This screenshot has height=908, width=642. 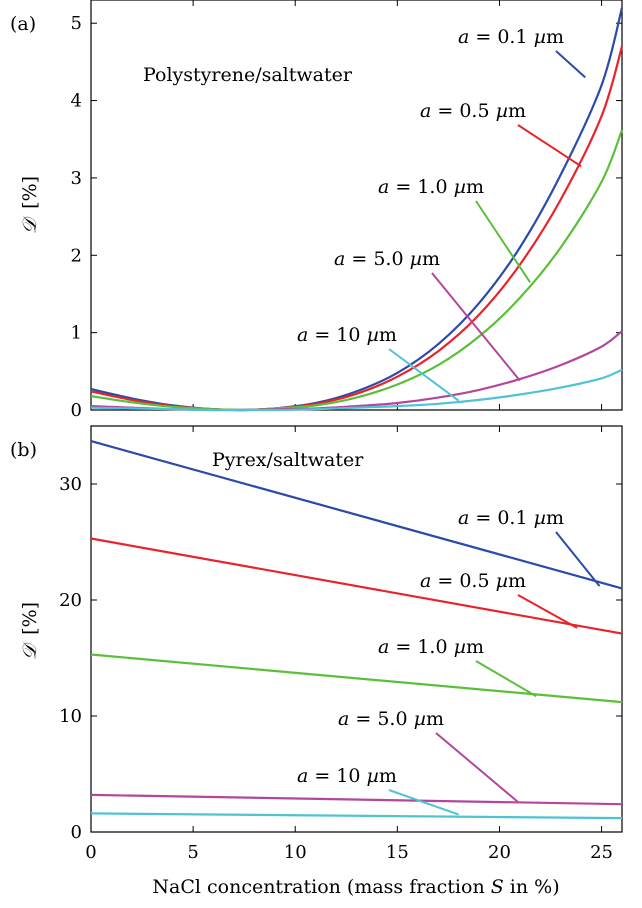 What do you see at coordinates (248, 75) in the screenshot?
I see `panel-annotation-a: Polystyrene/saltwater` at bounding box center [248, 75].